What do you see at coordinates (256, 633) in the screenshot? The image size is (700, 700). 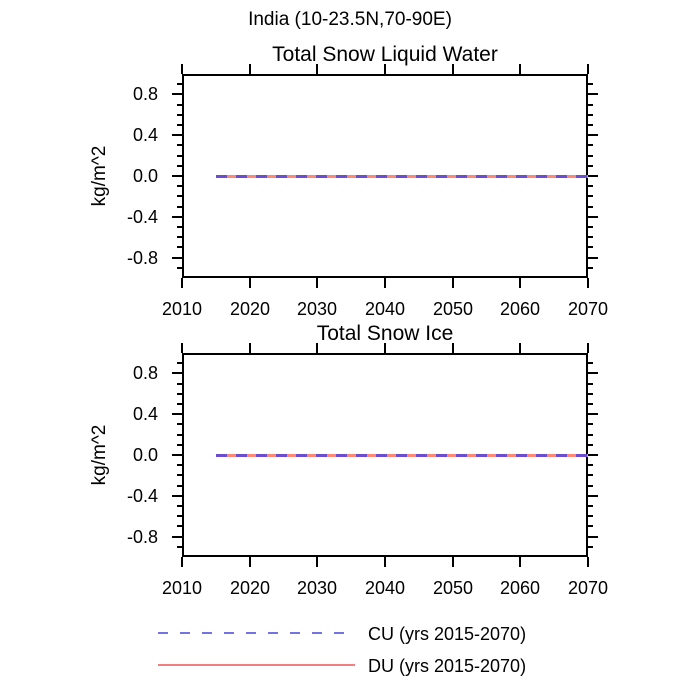 I see `legend-line-cu-dashed` at bounding box center [256, 633].